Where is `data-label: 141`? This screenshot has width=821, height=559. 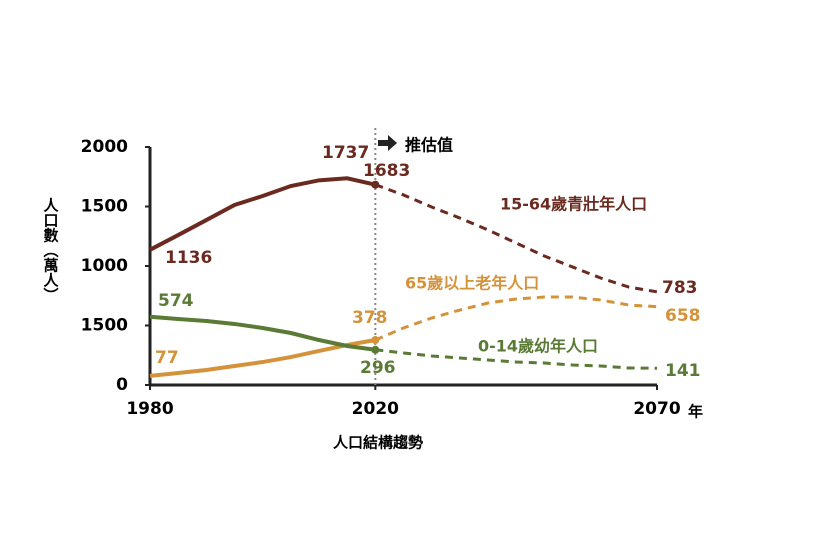 data-label: 141 is located at coordinates (683, 371).